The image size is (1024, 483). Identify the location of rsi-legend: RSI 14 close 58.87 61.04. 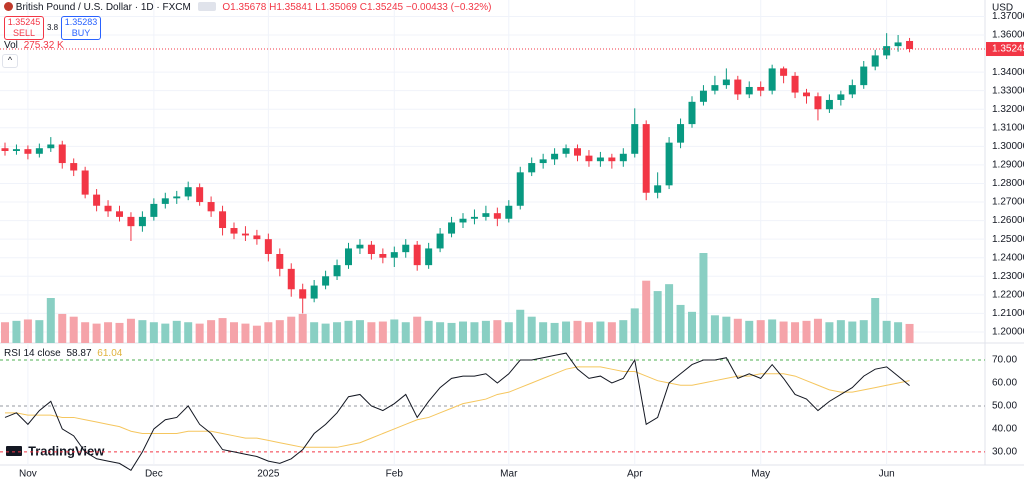
(63, 353).